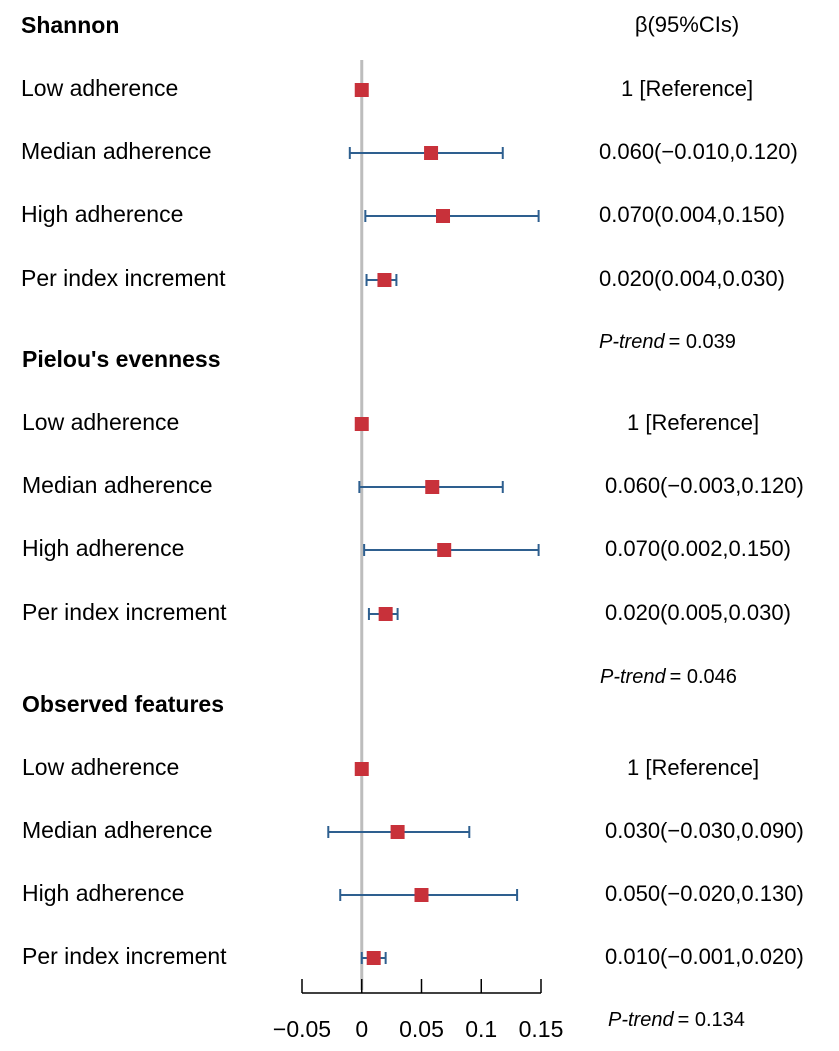 The width and height of the screenshot is (839, 1051). Describe the element at coordinates (704, 893) in the screenshot. I see `ci-text: 0.050(−0.020,0.130)` at that location.